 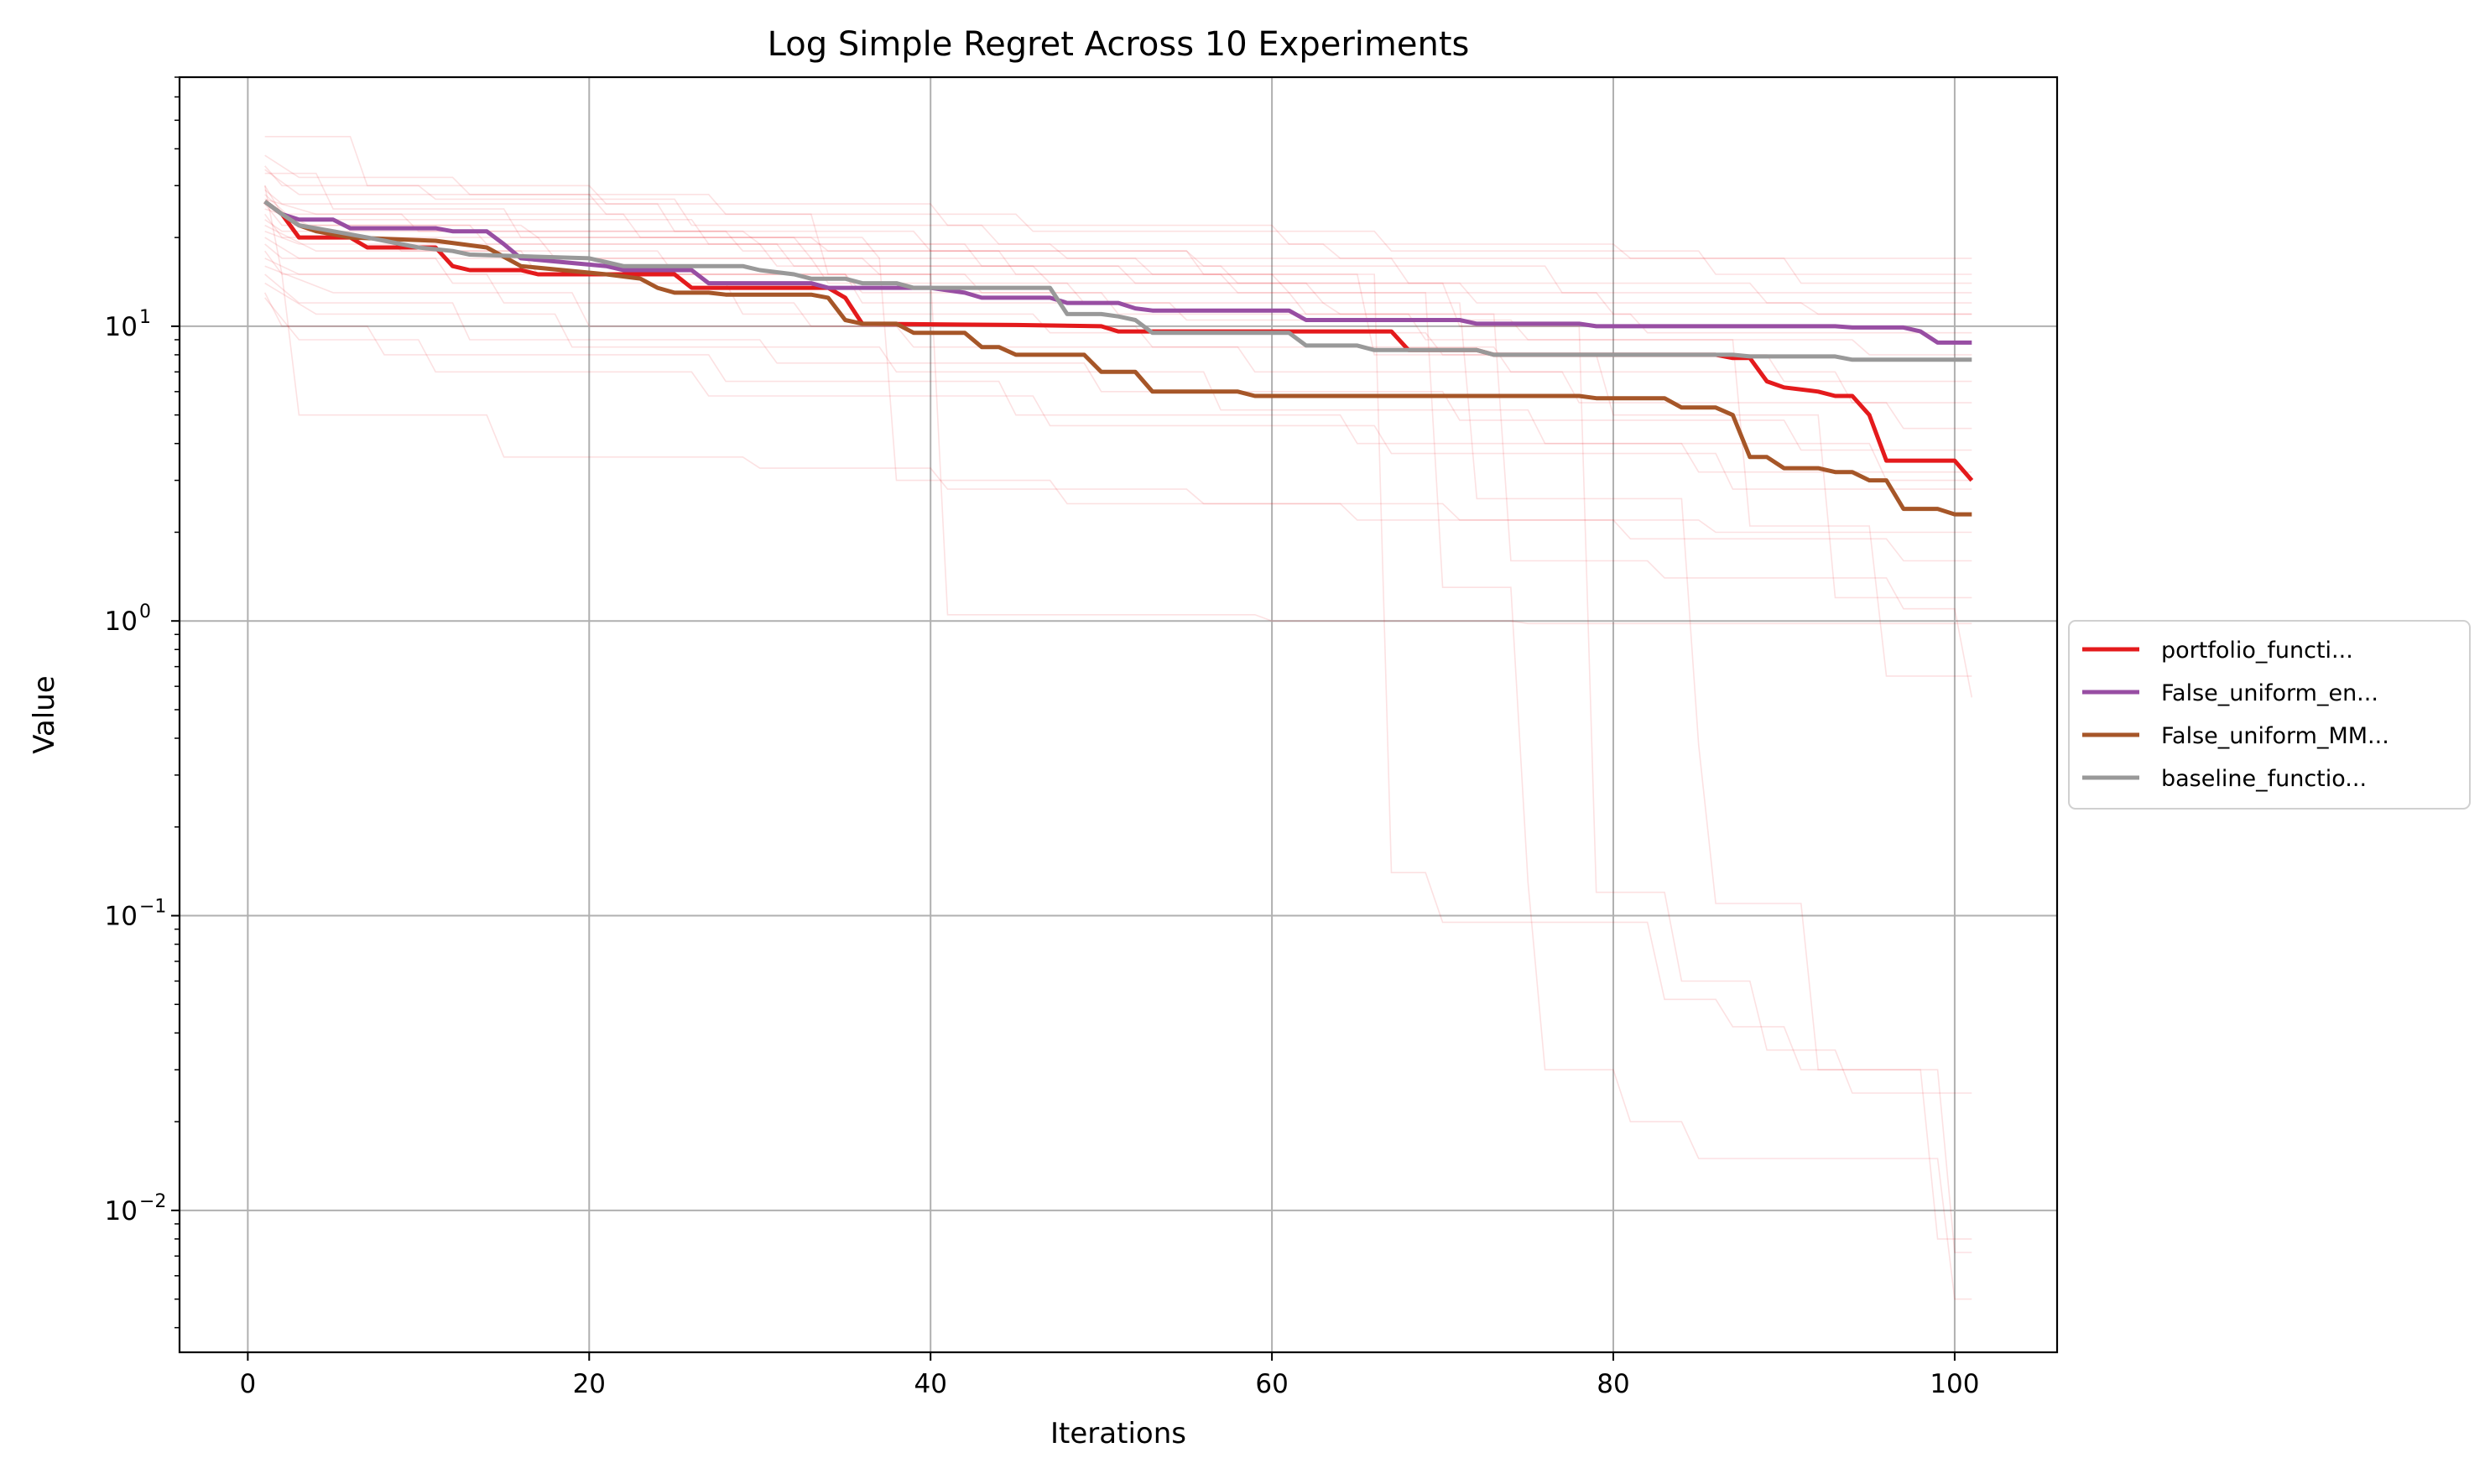 What do you see at coordinates (1110, 1375) in the screenshot?
I see `x-axis-ticks: 0 20 40 60 80 100` at bounding box center [1110, 1375].